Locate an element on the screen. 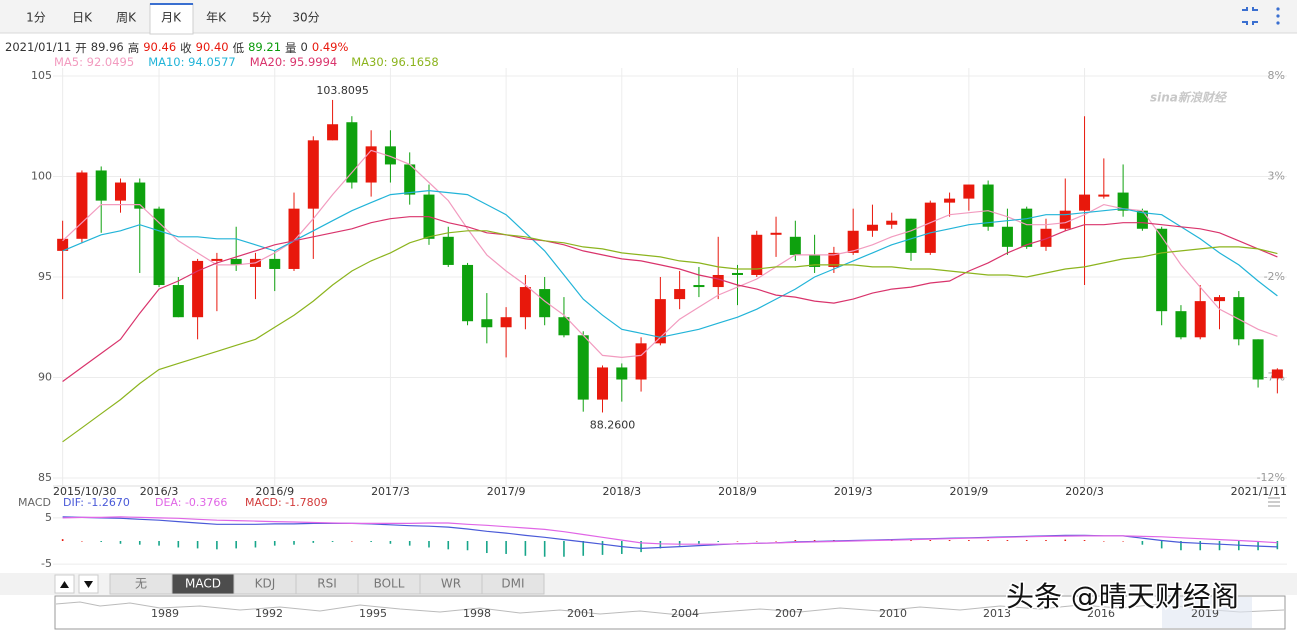 This screenshot has width=1297, height=630. timeframe-tab: 年K is located at coordinates (216, 18).